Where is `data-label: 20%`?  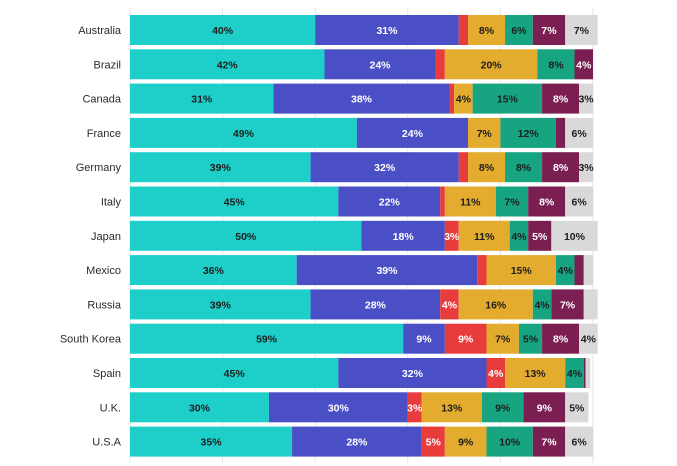
data-label: 20% is located at coordinates (492, 65).